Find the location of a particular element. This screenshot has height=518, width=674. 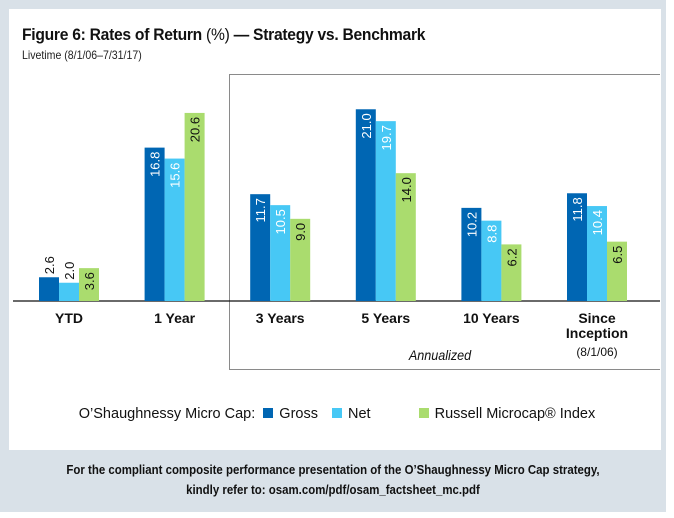

value-label-gross-2: 11.7 is located at coordinates (260, 210).